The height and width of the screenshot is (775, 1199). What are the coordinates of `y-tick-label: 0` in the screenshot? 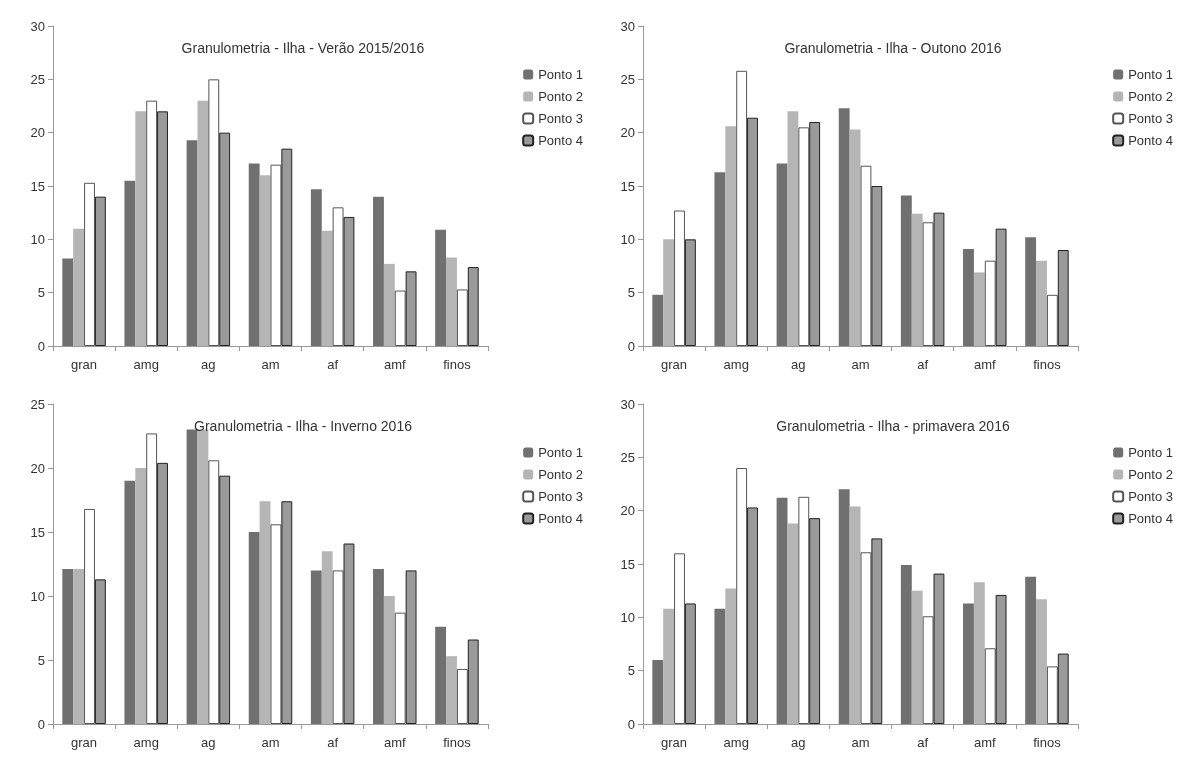 It's located at (41, 724).